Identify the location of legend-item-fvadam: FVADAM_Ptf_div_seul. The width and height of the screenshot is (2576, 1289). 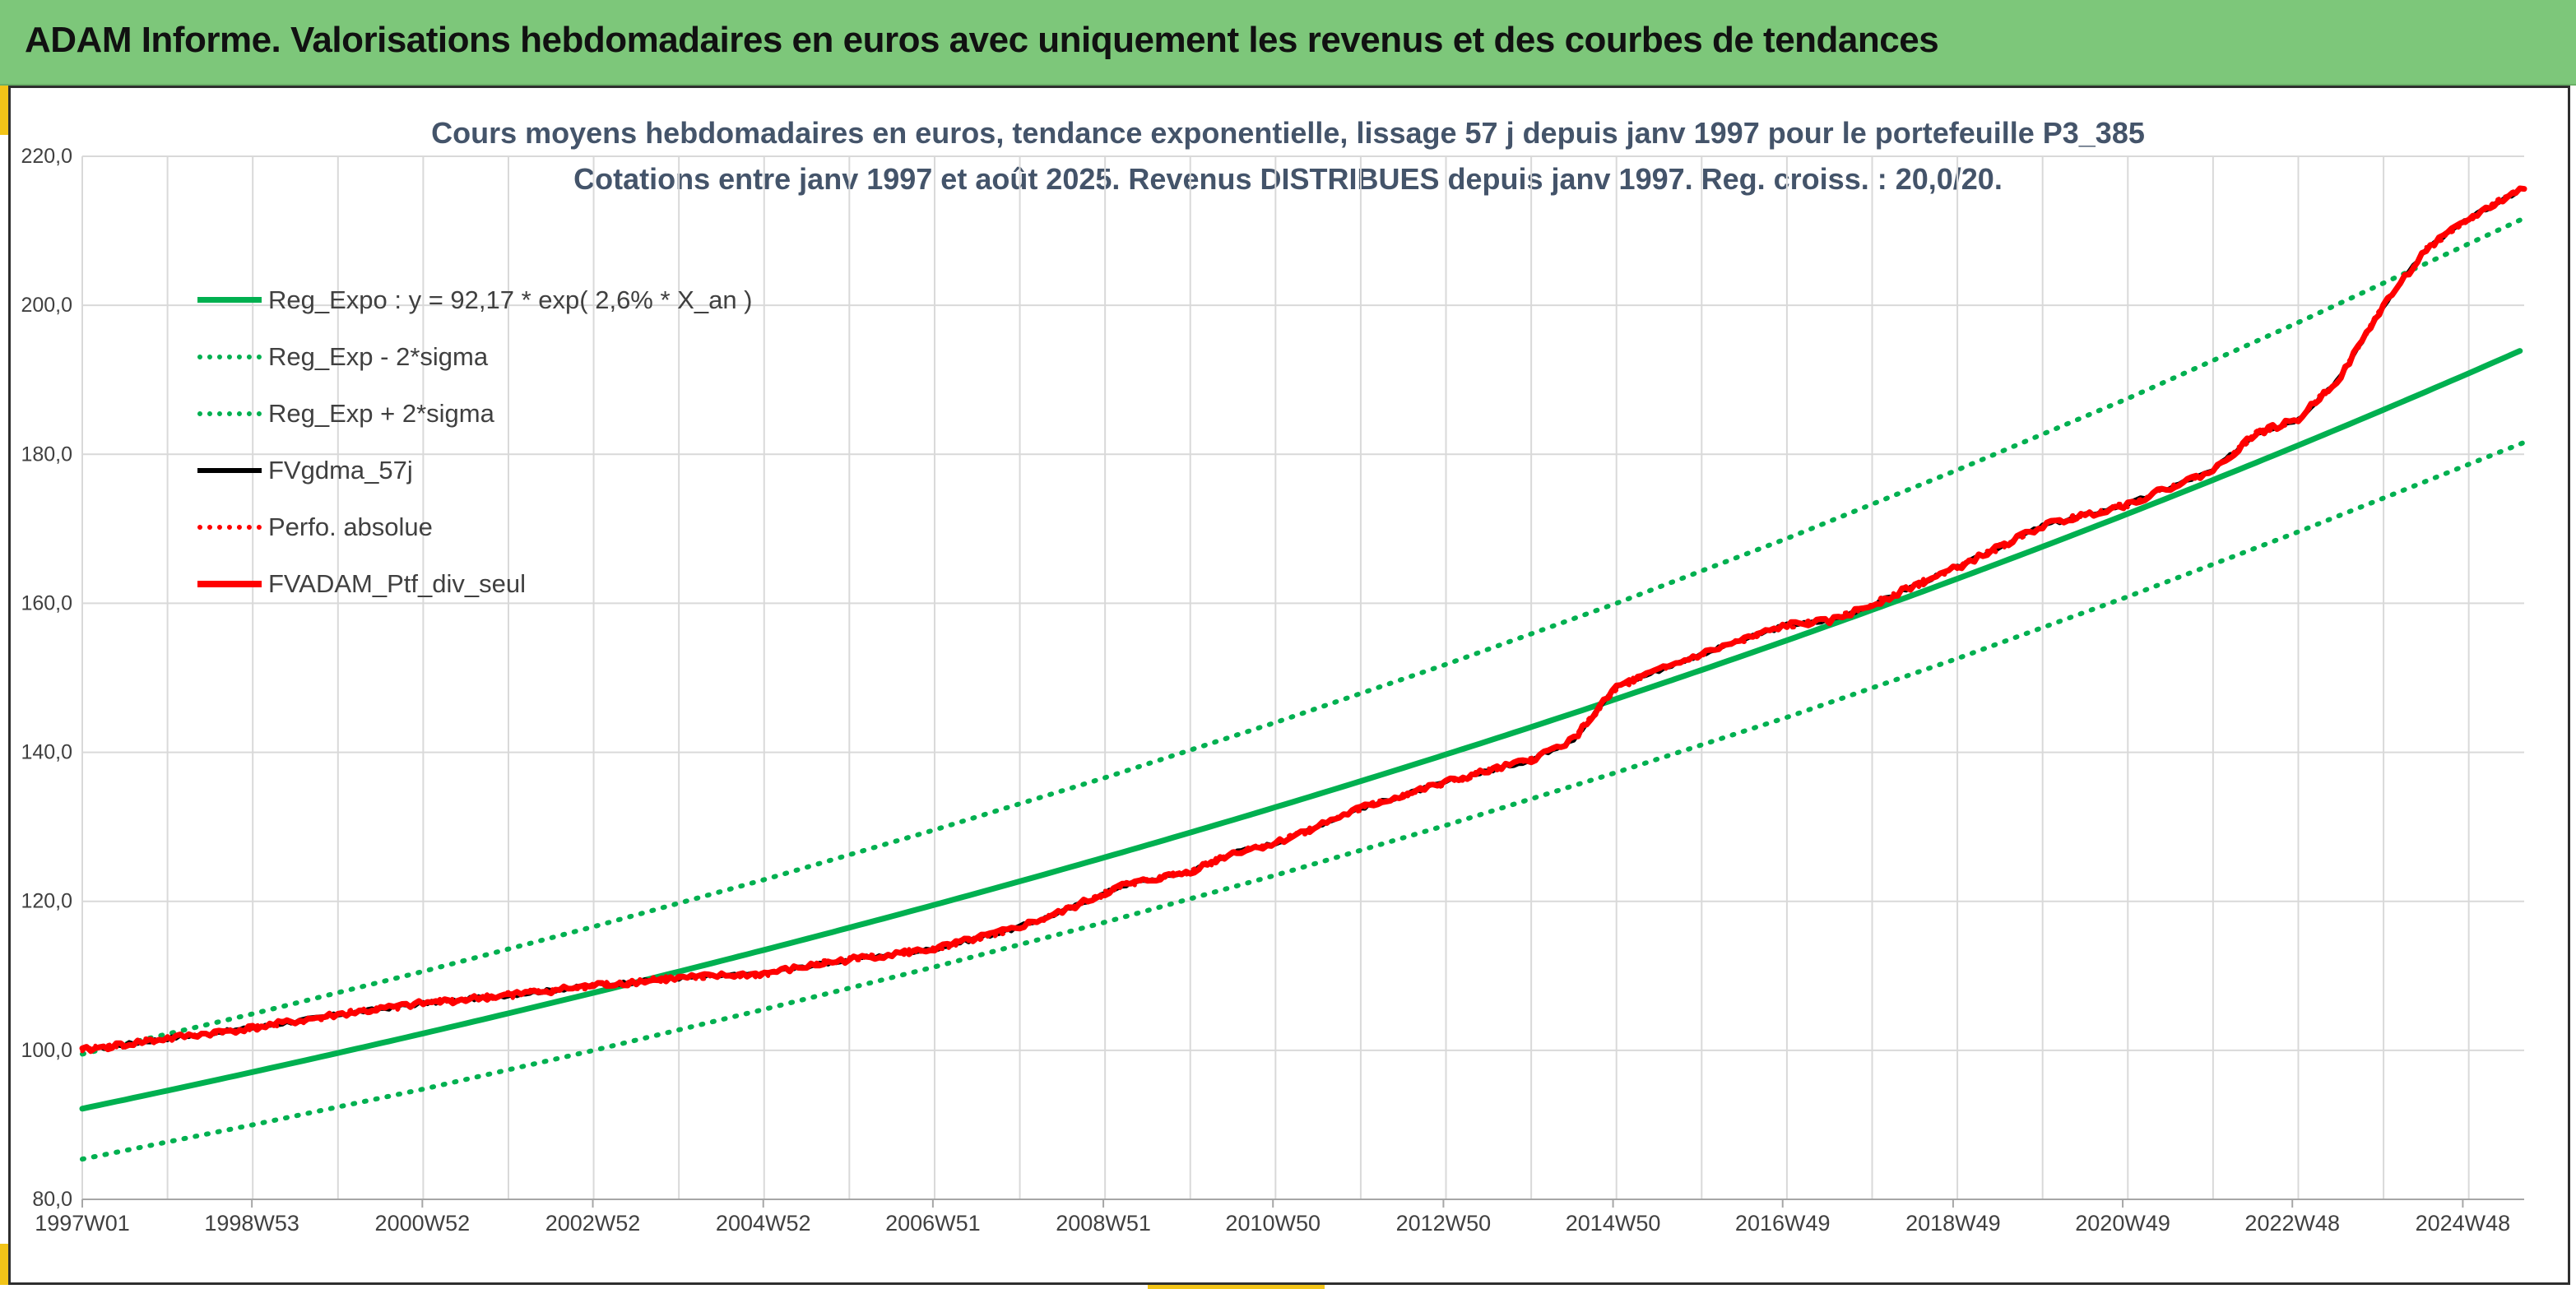
(475, 583).